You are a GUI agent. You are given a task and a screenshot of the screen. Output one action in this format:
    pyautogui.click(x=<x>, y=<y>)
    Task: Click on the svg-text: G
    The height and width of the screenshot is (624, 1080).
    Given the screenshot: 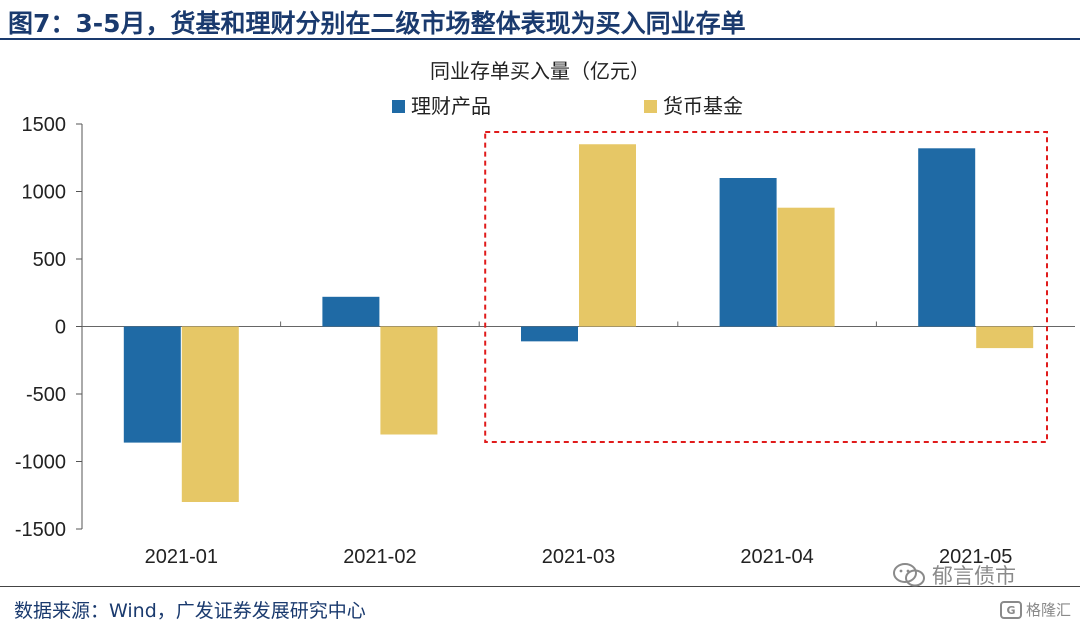 What is the action you would take?
    pyautogui.click(x=1010, y=610)
    